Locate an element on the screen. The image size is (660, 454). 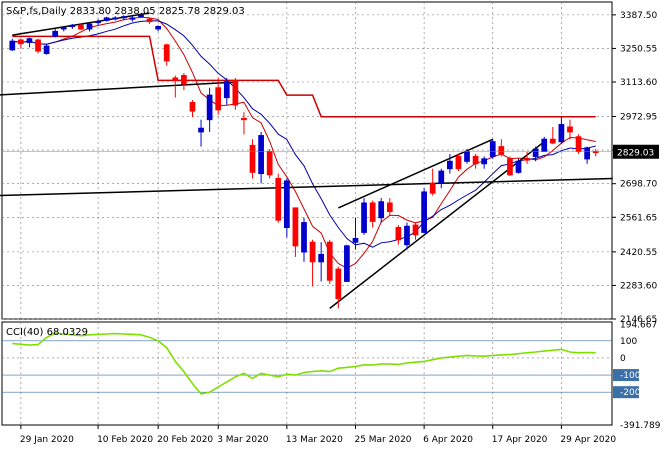
date-tick-label: 10 Feb 2020 is located at coordinates (125, 440).